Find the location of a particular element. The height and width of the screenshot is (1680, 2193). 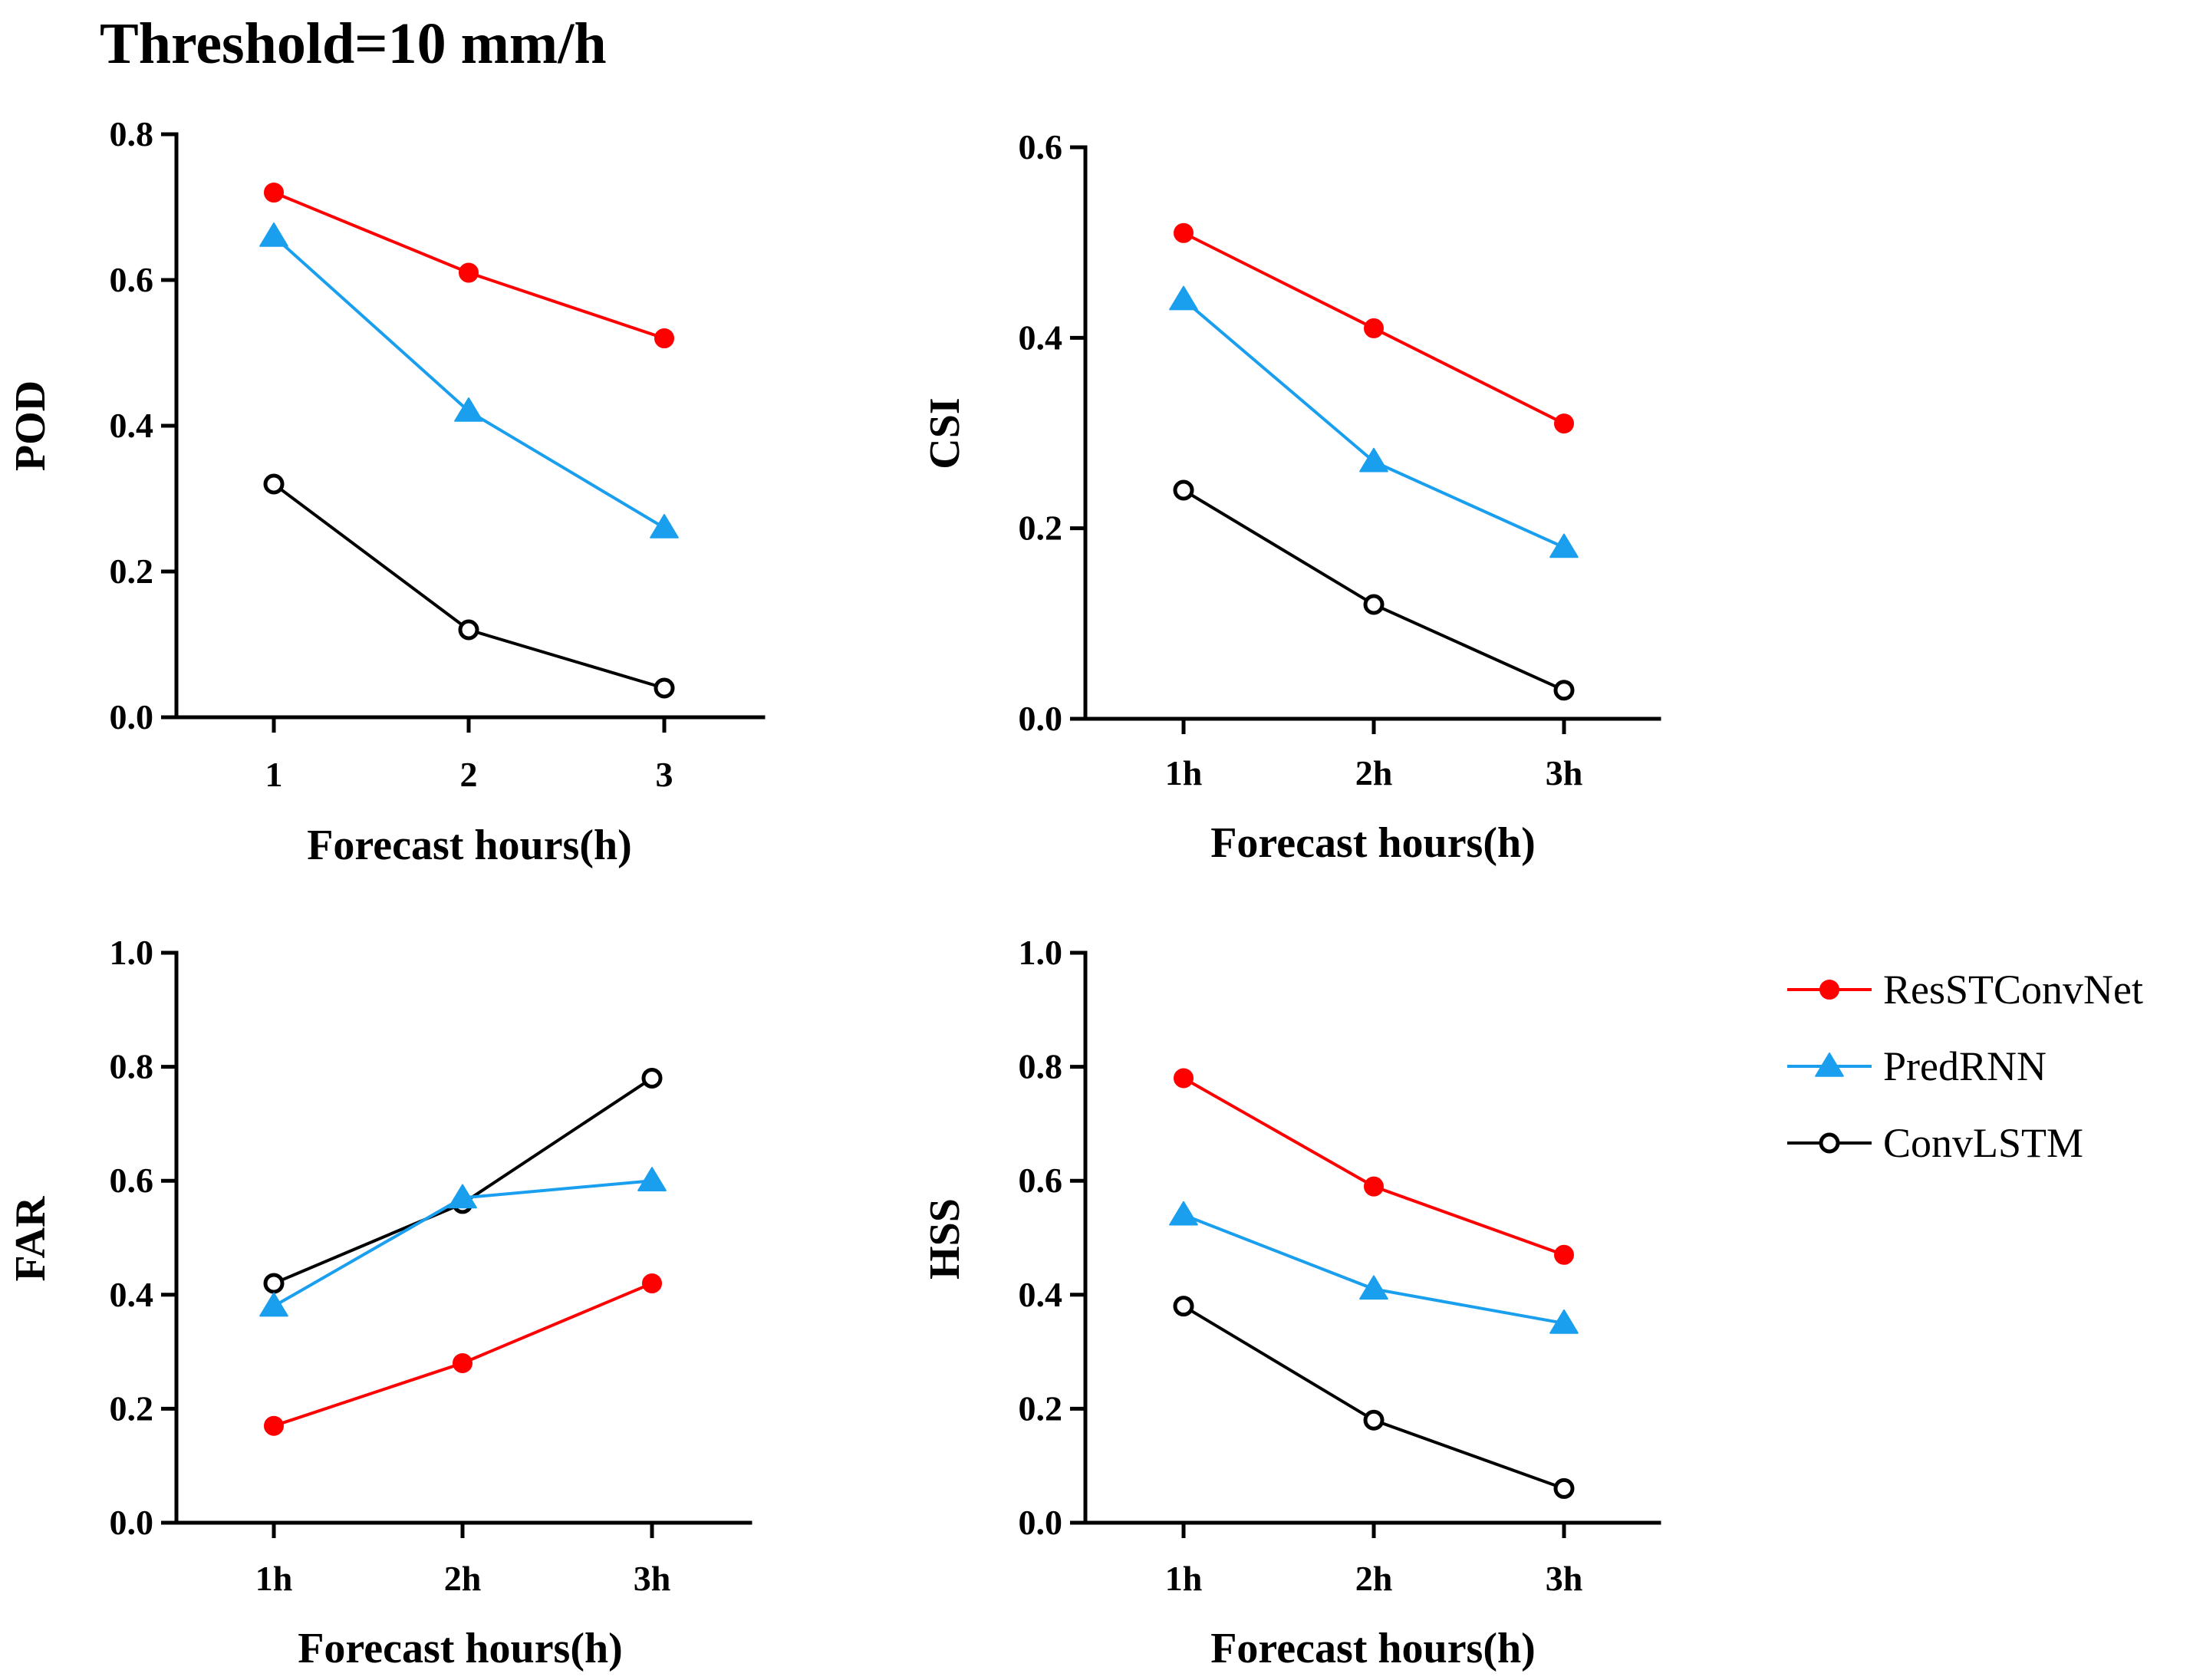

csi-chart: 0.0 0.2 0.4 0.6 1h 2h 3h Forecast hours(h) CSI is located at coordinates (1291, 497).